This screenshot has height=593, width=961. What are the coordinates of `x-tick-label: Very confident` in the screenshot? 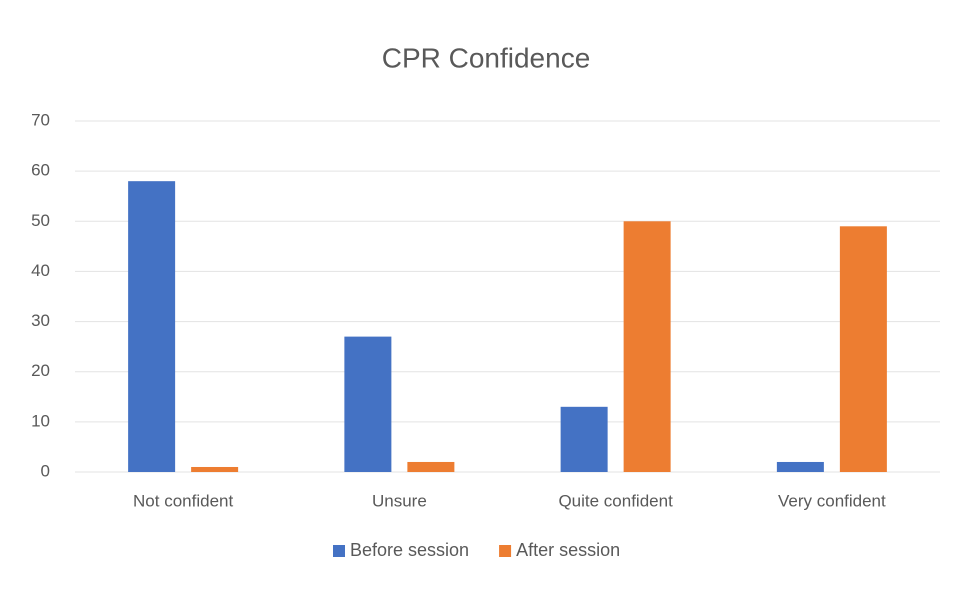 It's located at (832, 500).